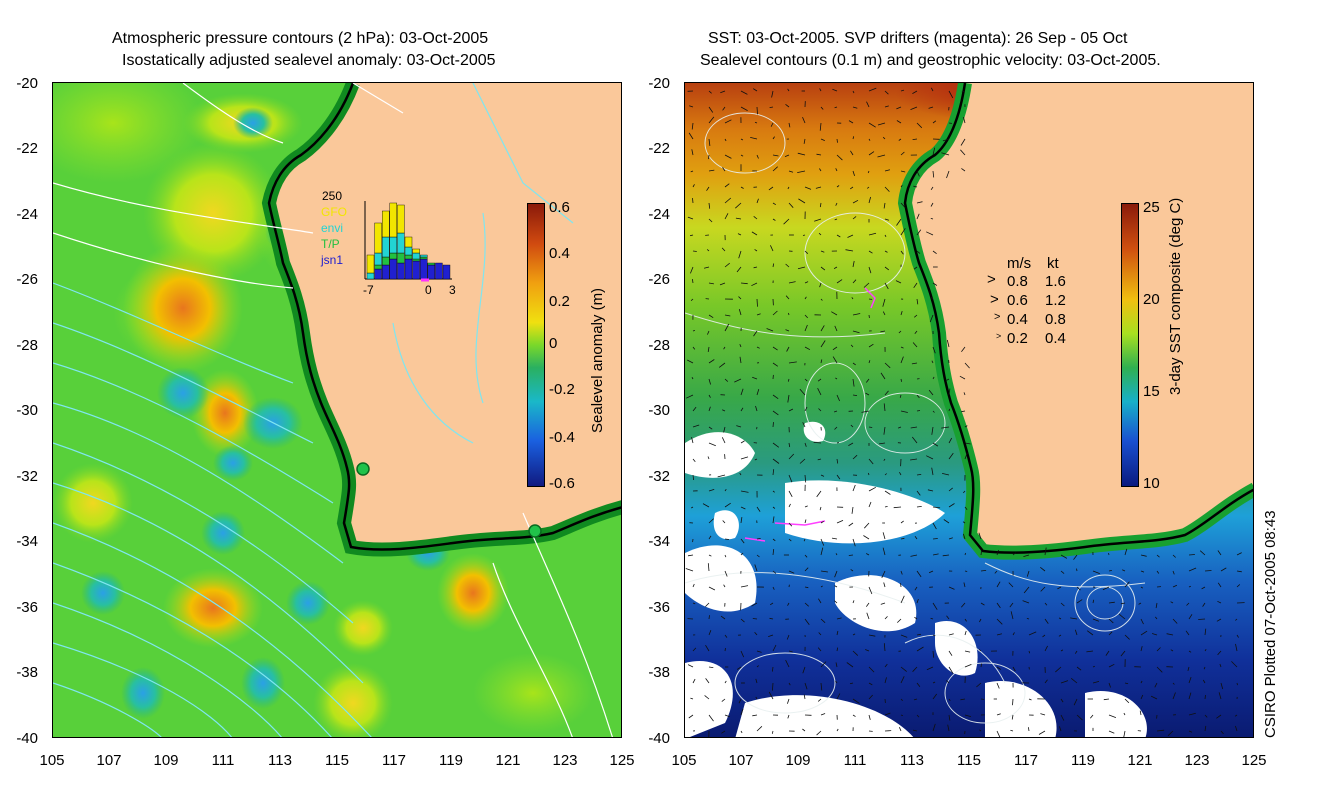 The image size is (1320, 810). I want to click on y-tick-label: -20, so click(659, 83).